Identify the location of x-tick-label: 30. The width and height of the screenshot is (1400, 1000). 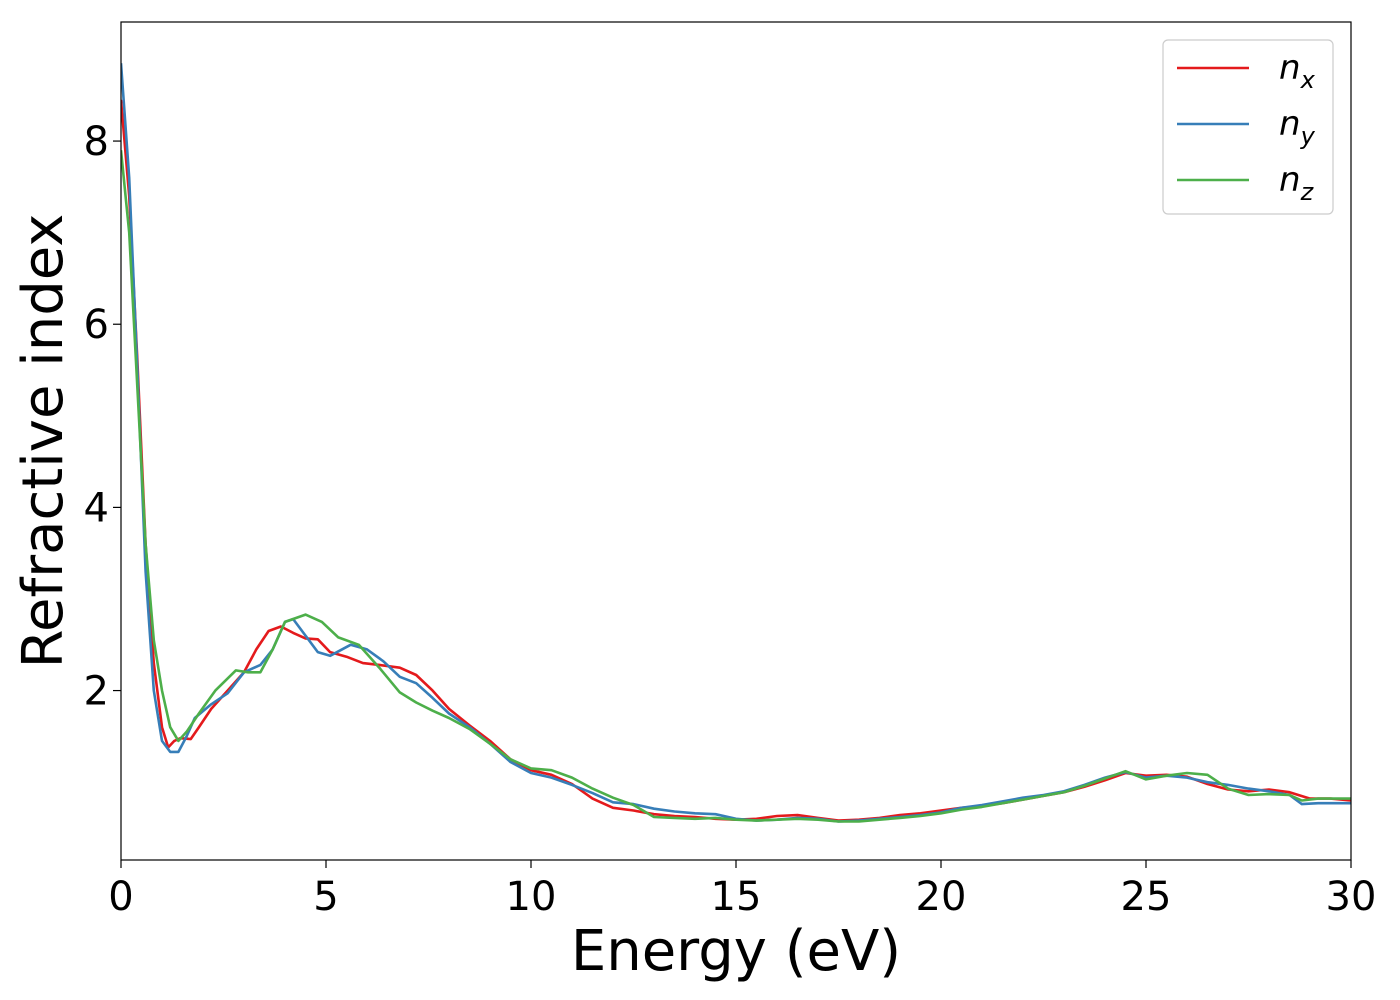
(1351, 897).